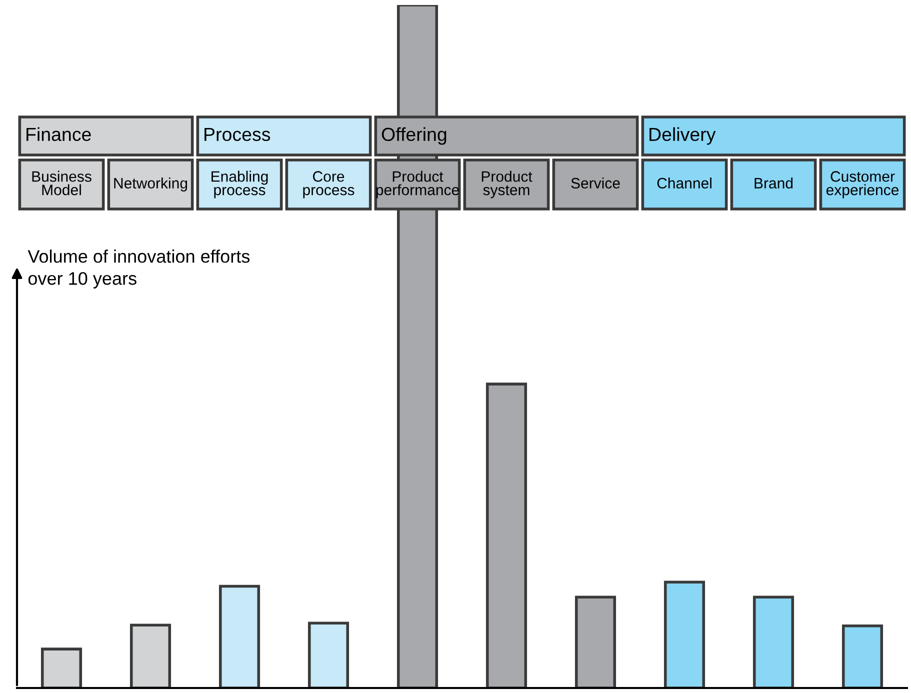 This screenshot has height=693, width=911. What do you see at coordinates (151, 185) in the screenshot?
I see `x-tick-label: Networking` at bounding box center [151, 185].